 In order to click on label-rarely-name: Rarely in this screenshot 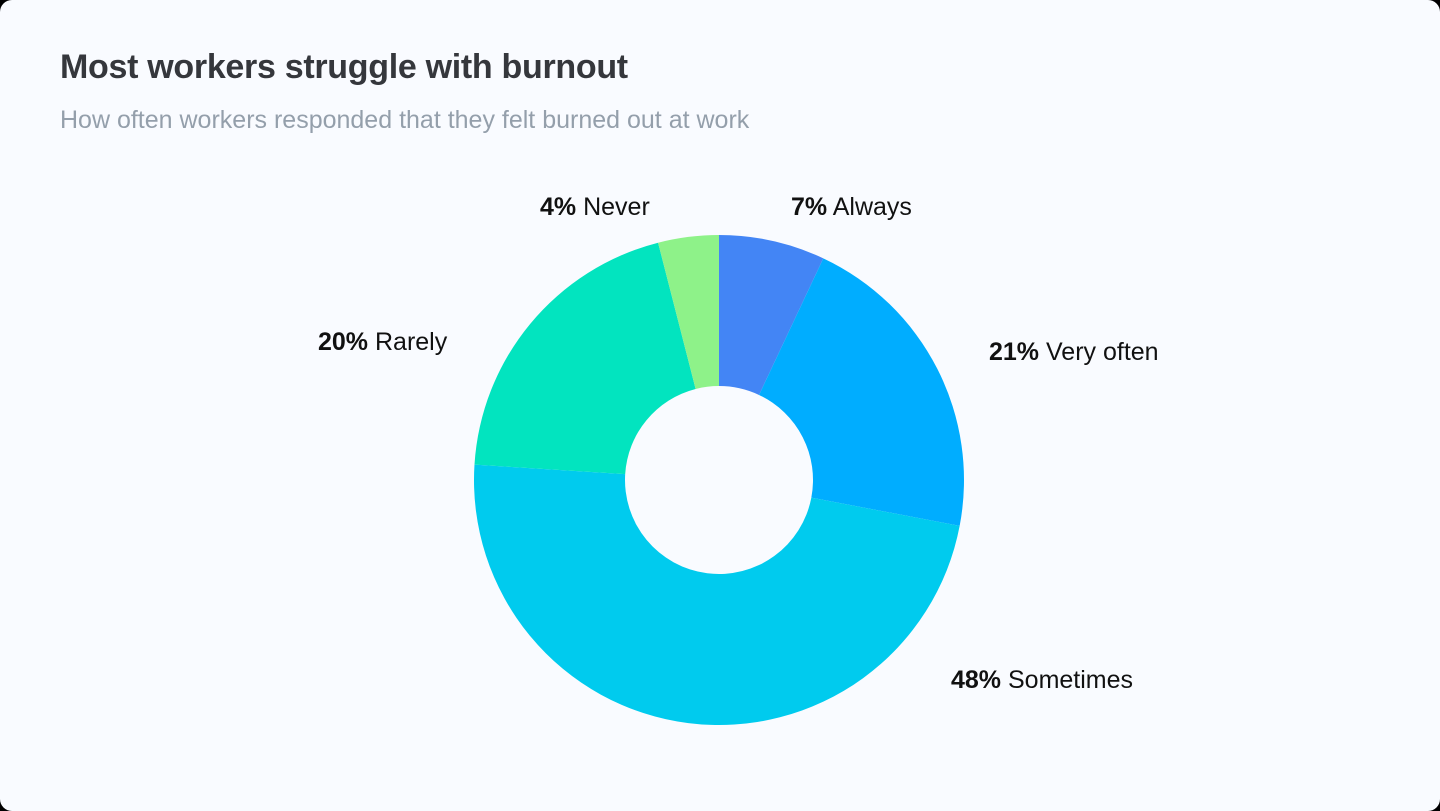, I will do `click(411, 342)`.